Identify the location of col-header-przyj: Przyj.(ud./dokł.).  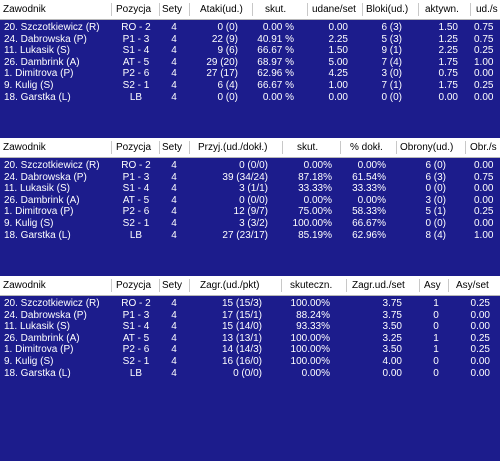
(233, 147).